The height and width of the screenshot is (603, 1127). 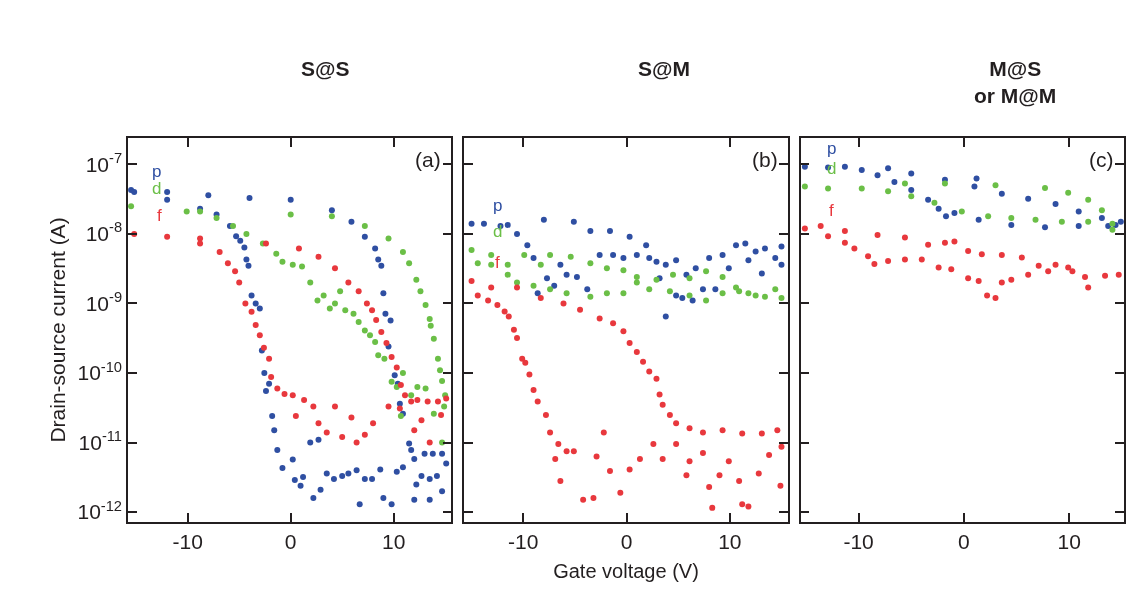 I want to click on text: S@M, so click(x=664, y=68).